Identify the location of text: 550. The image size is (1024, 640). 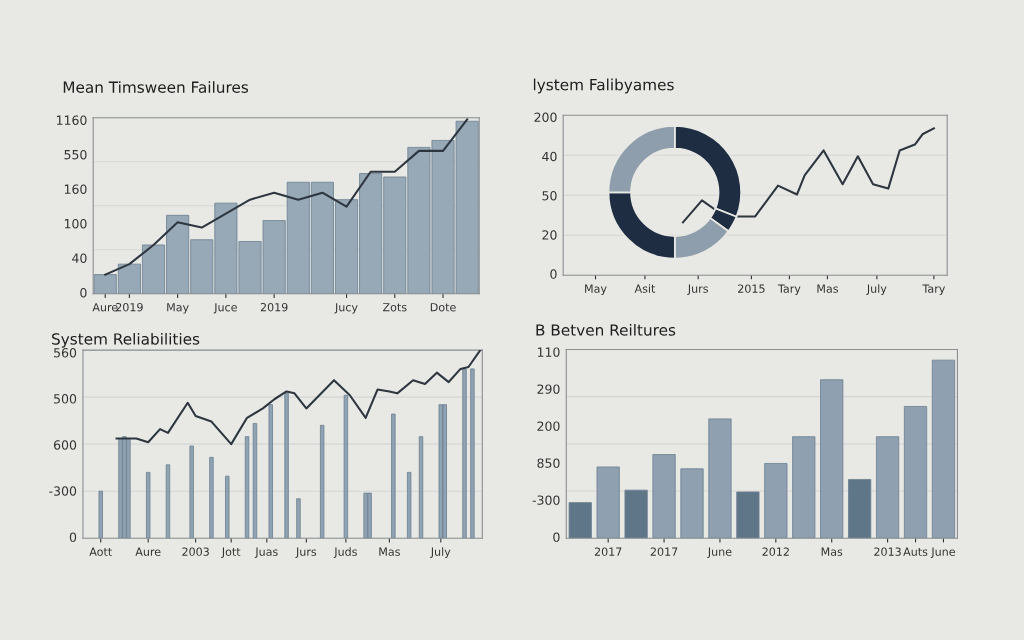
(75, 154).